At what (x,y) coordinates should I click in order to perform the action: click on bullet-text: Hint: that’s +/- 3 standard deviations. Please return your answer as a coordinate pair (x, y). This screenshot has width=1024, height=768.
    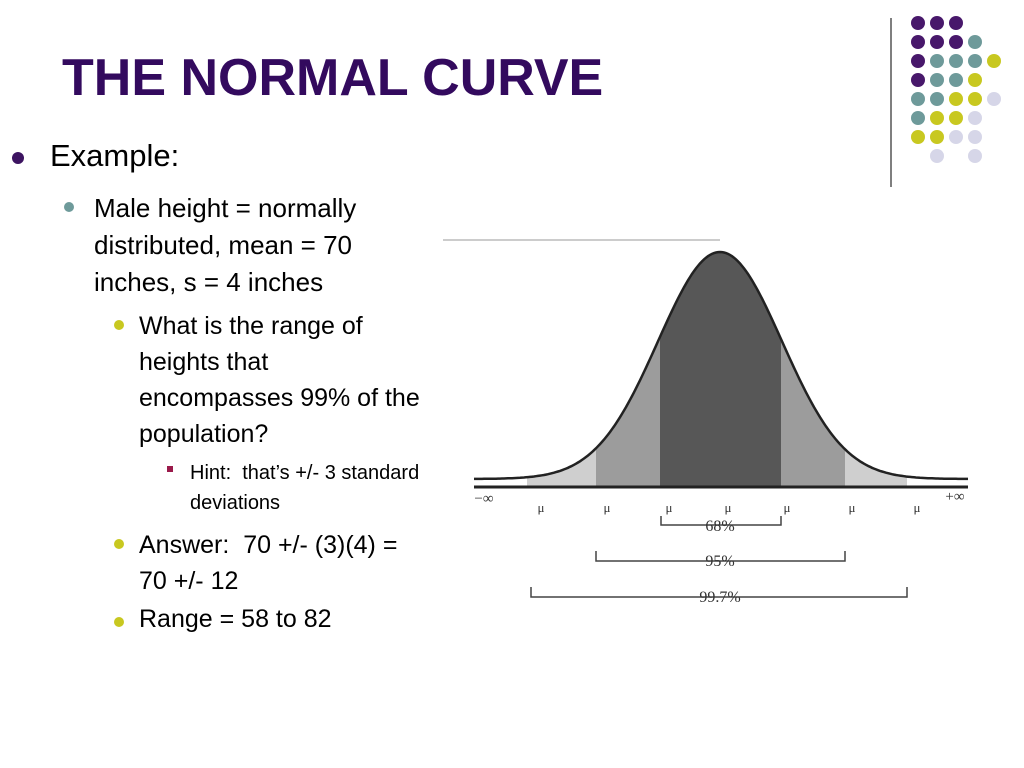
    Looking at the image, I should click on (307, 488).